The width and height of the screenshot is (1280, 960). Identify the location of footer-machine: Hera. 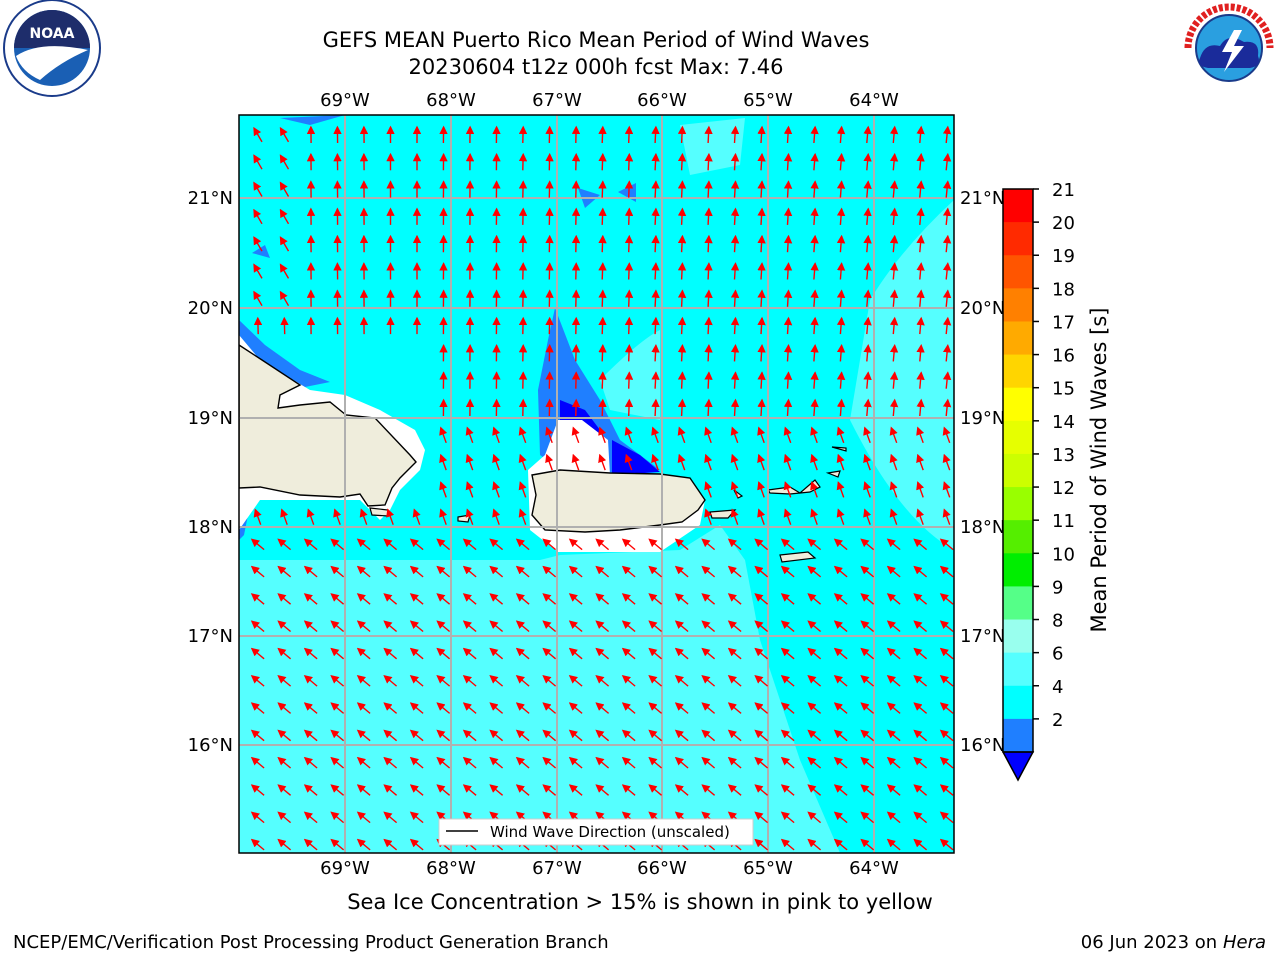
(1244, 942).